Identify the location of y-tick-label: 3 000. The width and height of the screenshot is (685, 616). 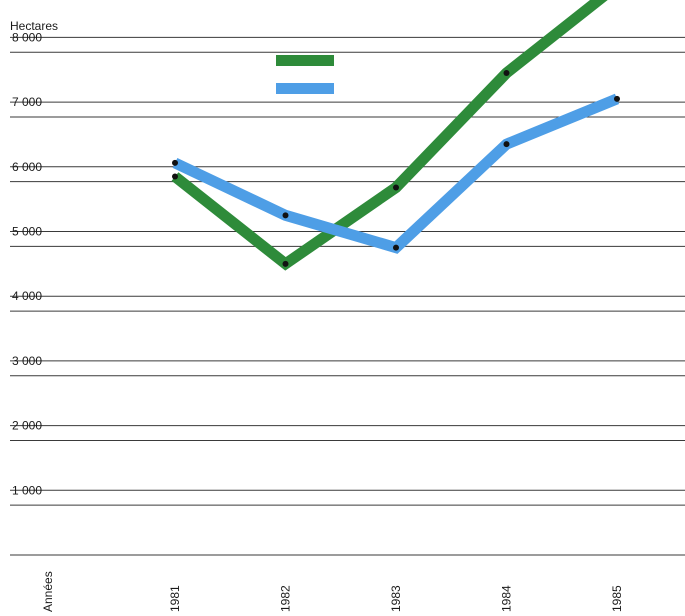
(27, 361).